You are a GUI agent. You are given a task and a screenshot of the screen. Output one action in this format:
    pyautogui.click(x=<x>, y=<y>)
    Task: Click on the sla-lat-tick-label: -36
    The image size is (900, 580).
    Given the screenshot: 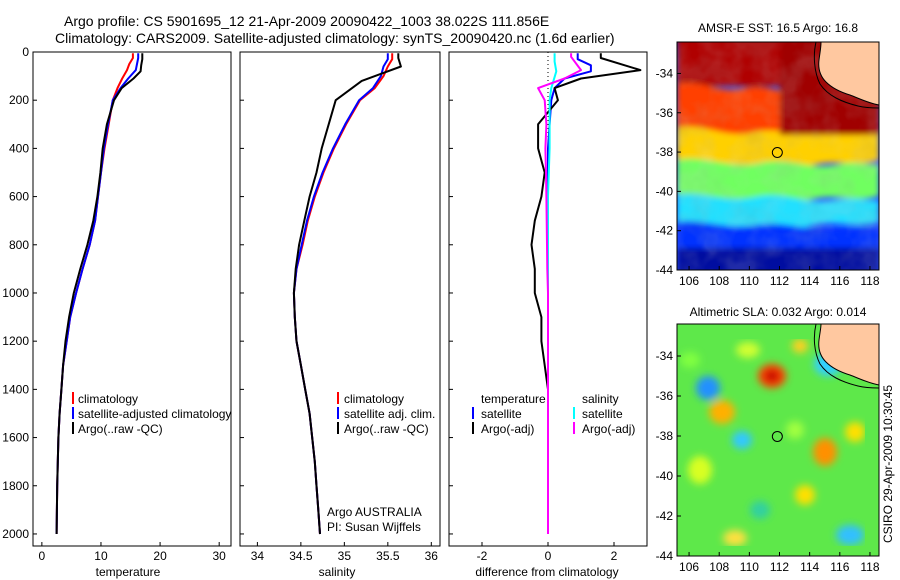 What is the action you would take?
    pyautogui.click(x=665, y=396)
    